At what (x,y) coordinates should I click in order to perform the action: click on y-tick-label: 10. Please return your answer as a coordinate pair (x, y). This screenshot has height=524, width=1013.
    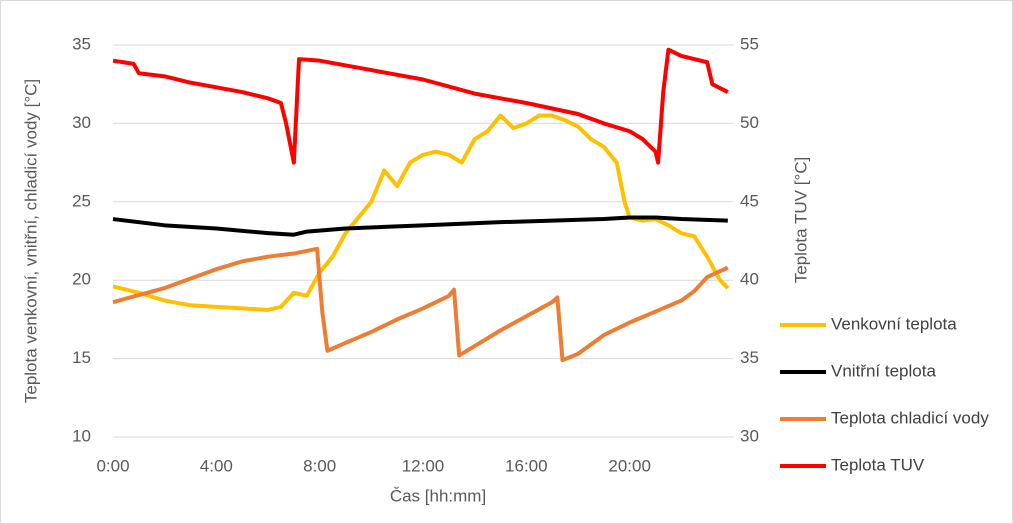
    Looking at the image, I should click on (81, 435).